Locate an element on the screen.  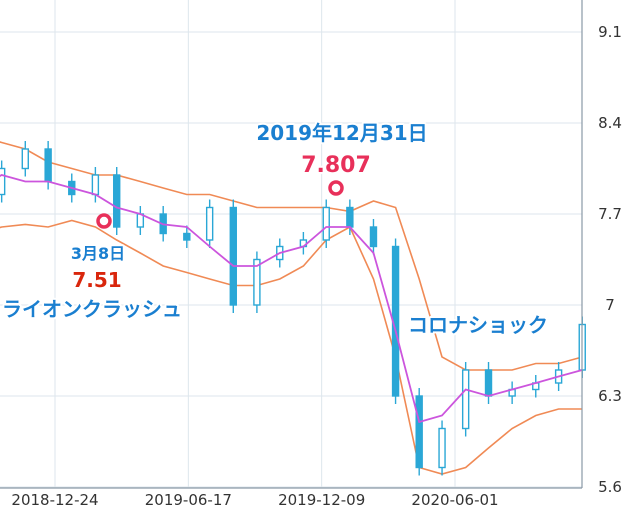
march-low-date-label: 3月8日 is located at coordinates (98, 253).